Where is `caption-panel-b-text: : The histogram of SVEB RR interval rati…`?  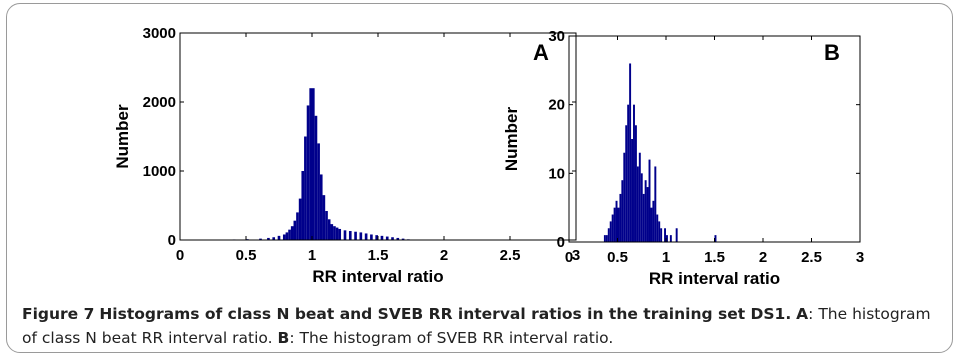
caption-panel-b-text: : The histogram of SVEB RR interval rati… is located at coordinates (451, 338).